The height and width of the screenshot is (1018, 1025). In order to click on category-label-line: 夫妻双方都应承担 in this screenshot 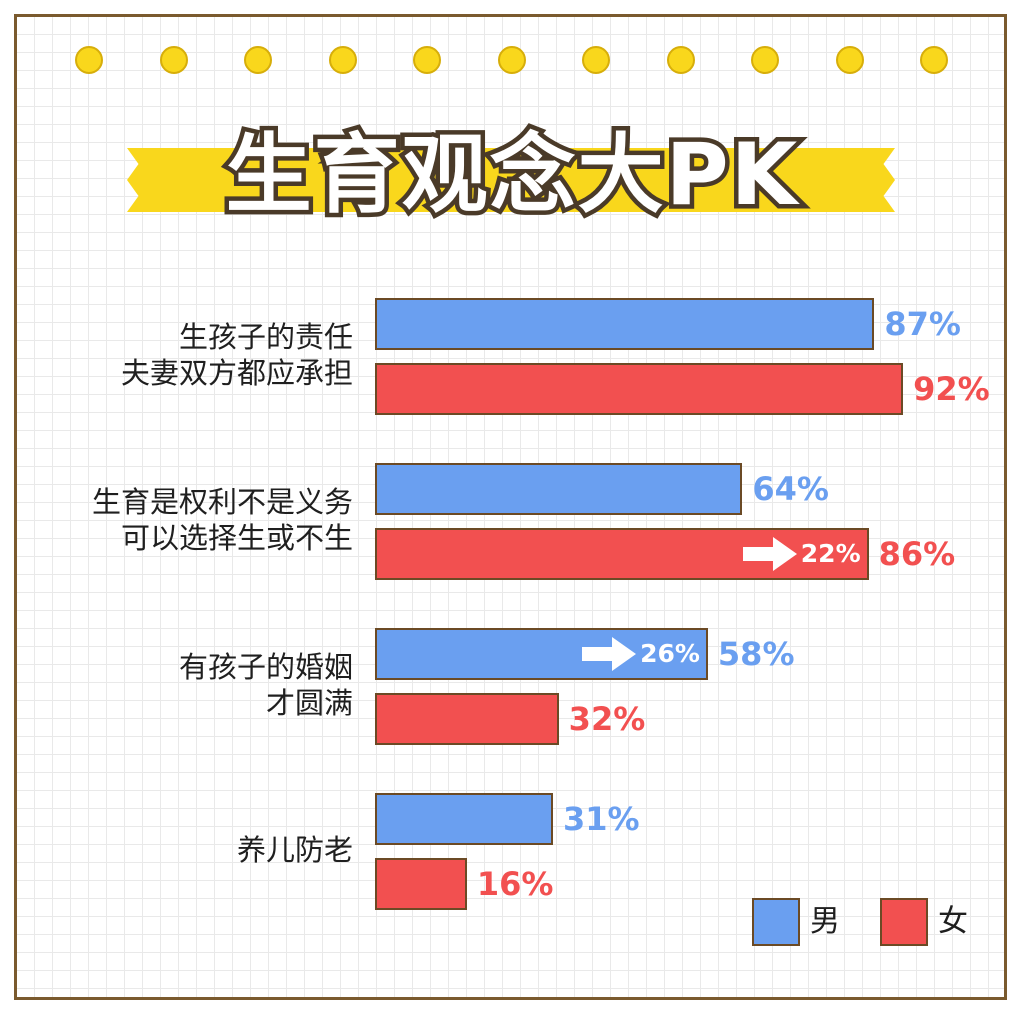, I will do `click(236, 372)`.